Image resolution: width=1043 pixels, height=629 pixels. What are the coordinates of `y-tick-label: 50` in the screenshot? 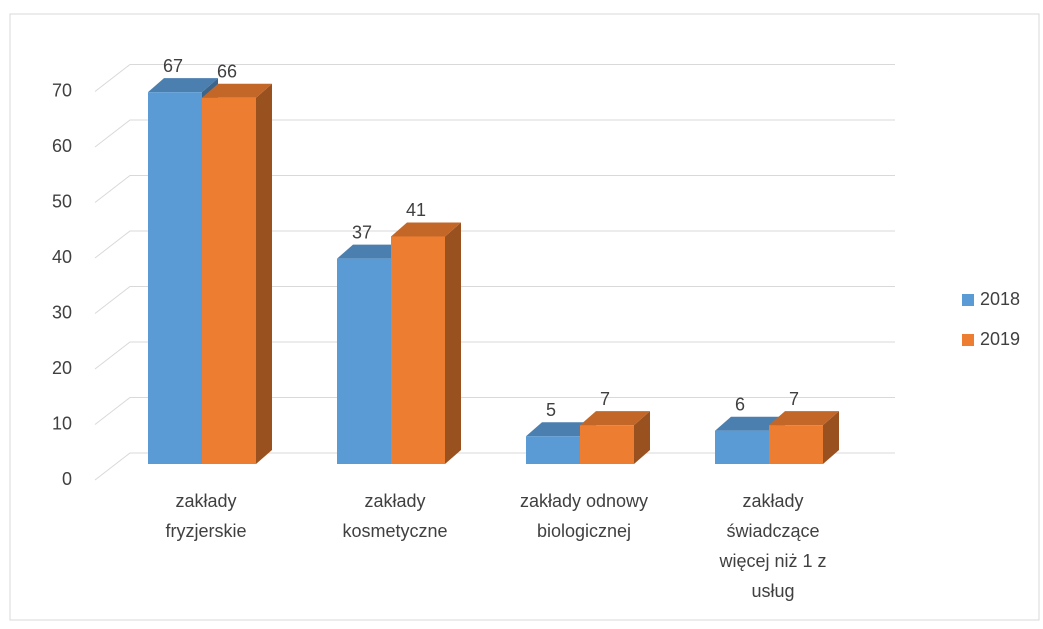 It's located at (62, 201).